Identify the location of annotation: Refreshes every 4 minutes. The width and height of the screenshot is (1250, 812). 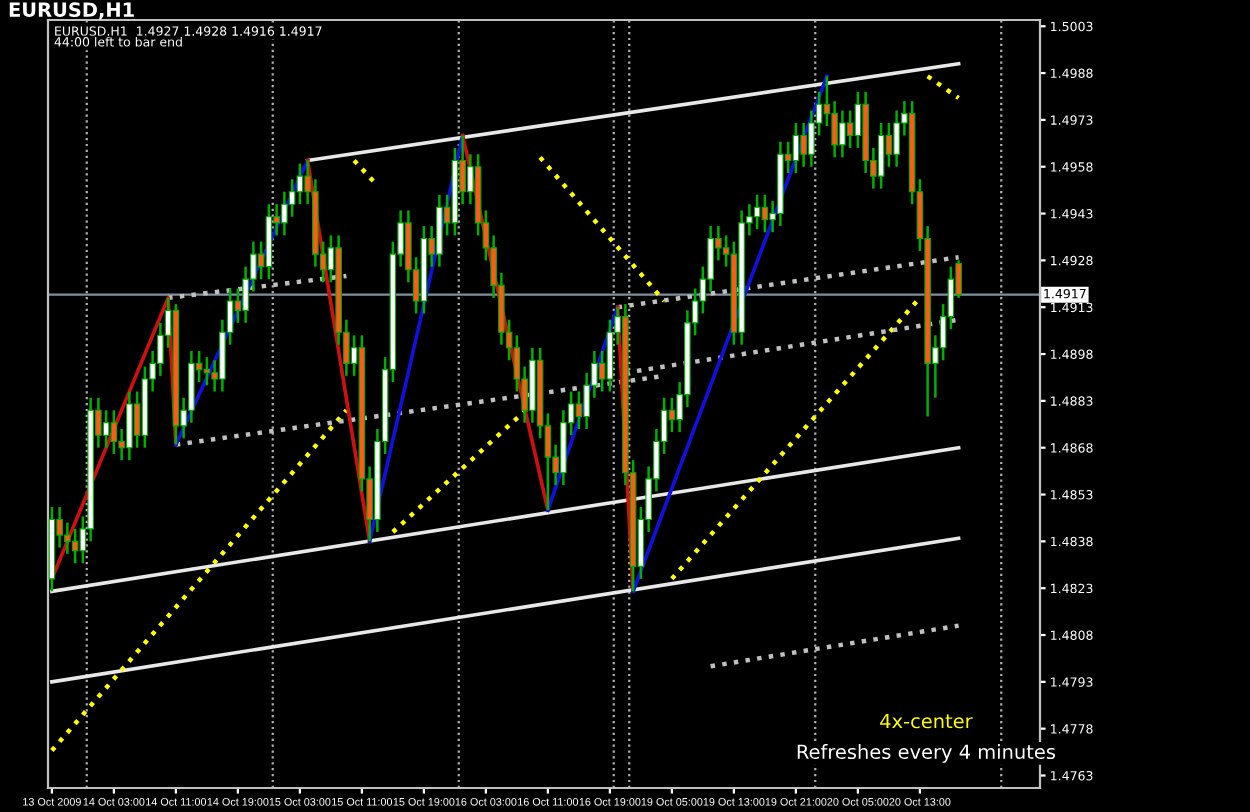
(926, 753).